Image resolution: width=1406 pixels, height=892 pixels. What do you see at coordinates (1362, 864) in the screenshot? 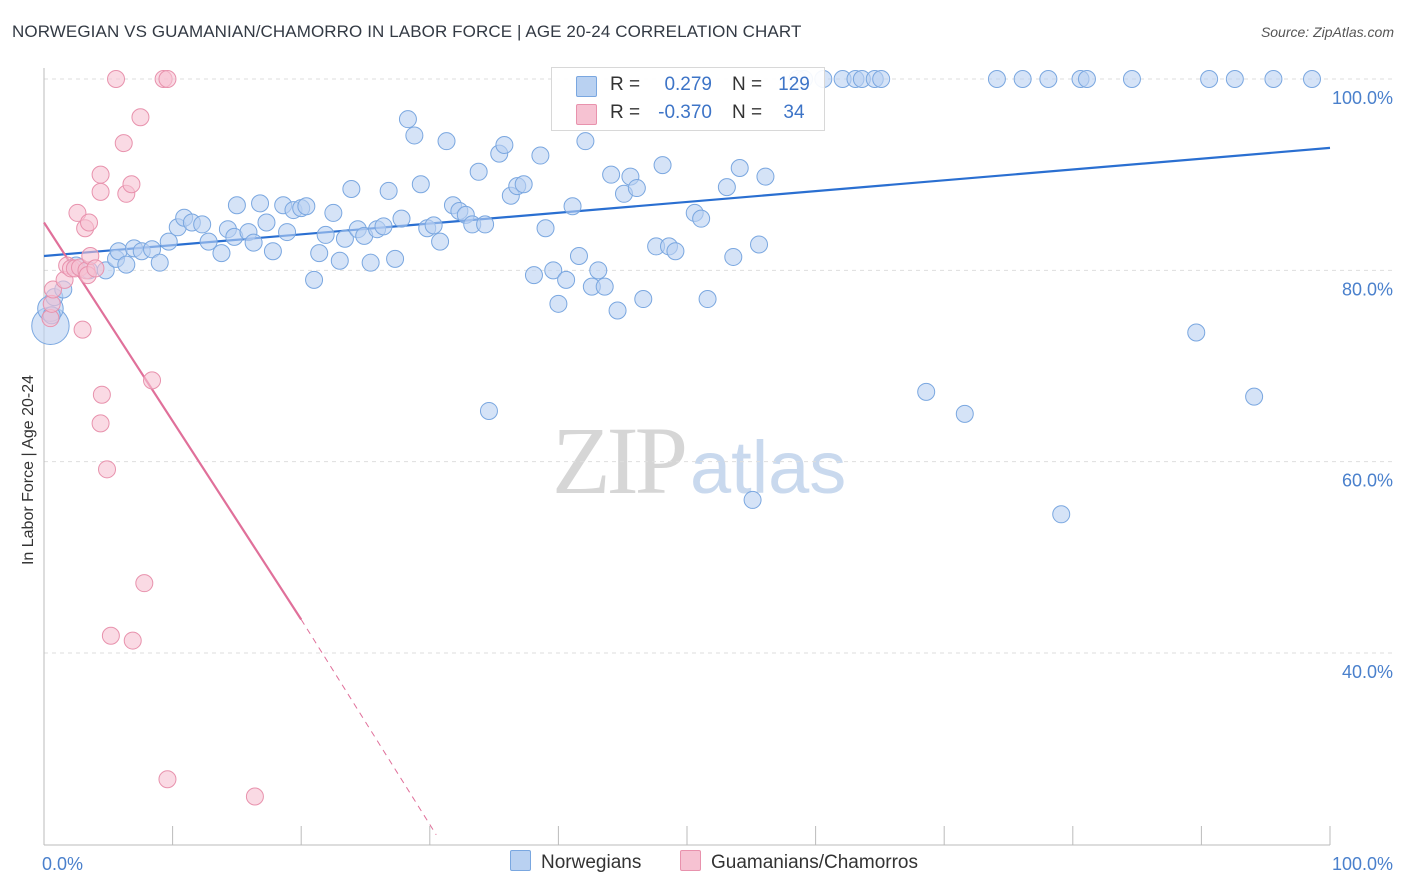
I see `x-tick-label-max: 100.0%` at bounding box center [1362, 864].